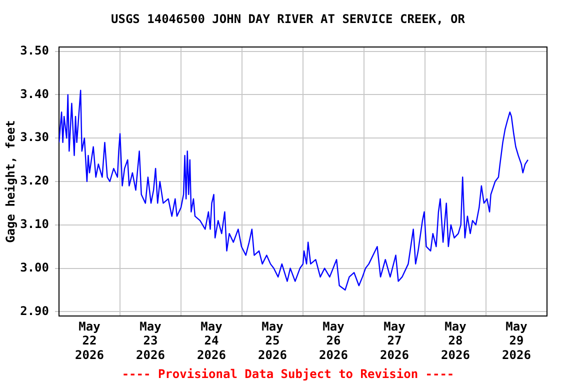 The image size is (576, 384). Describe the element at coordinates (34, 311) in the screenshot. I see `y-tick-label: 2.90` at that location.